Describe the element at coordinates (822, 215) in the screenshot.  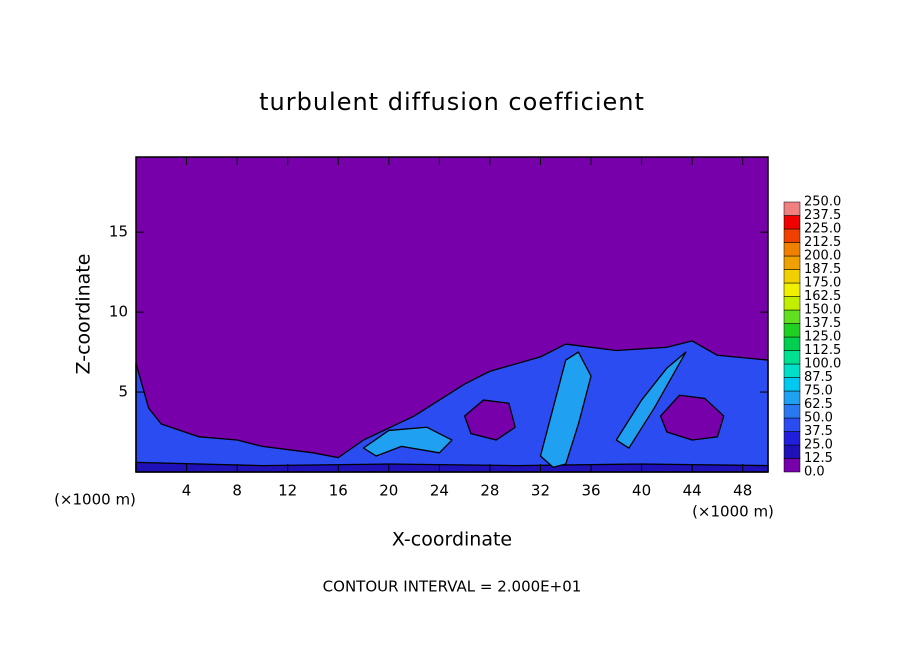
I see `colorbar-label: 237.5` at that location.